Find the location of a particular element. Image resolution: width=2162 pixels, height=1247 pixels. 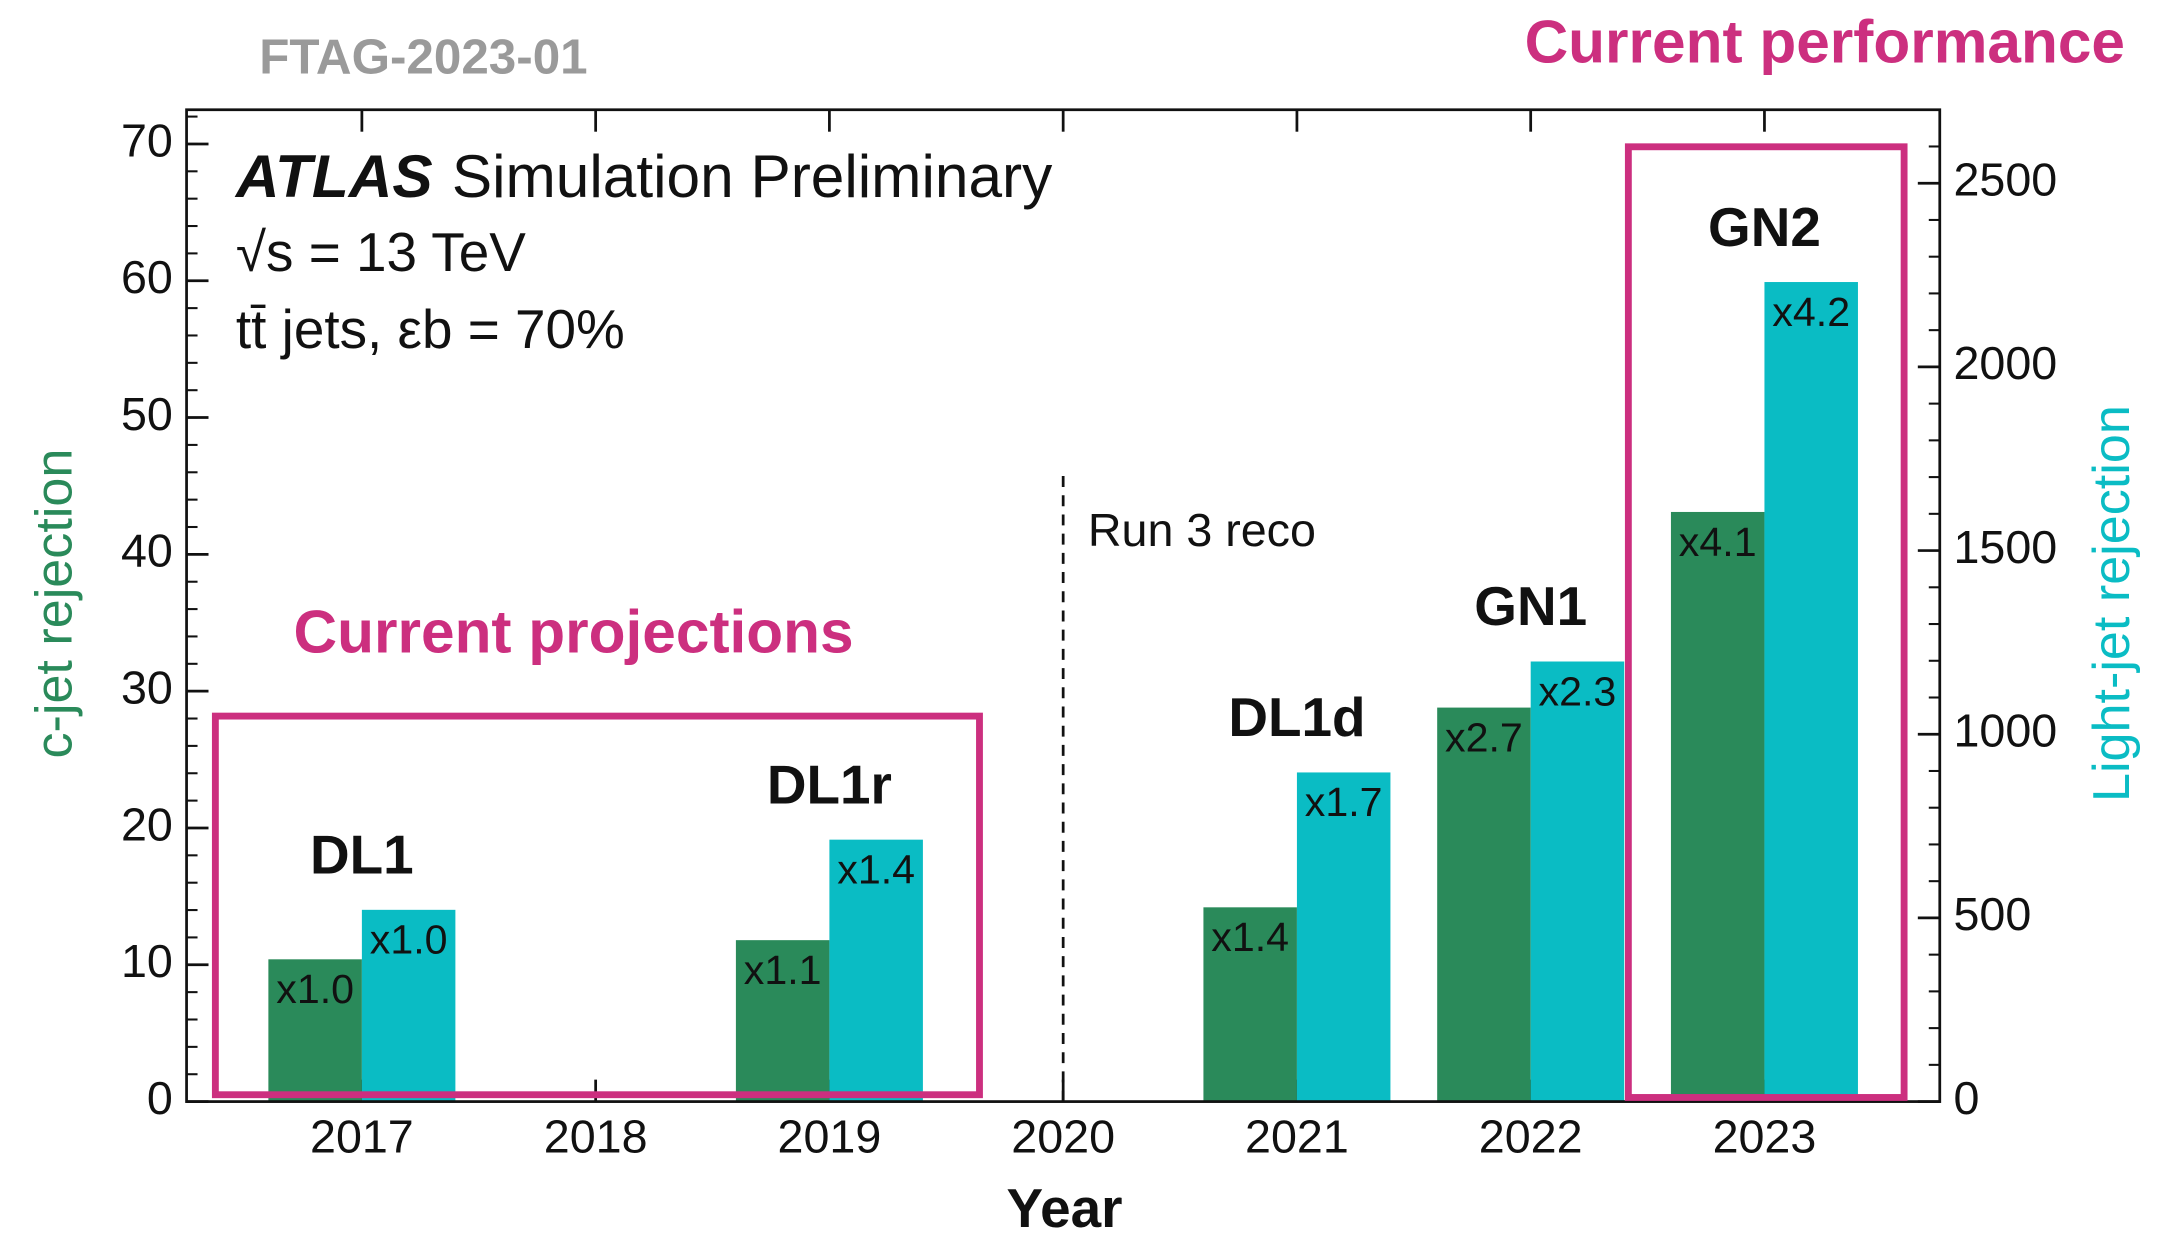

performance-box is located at coordinates (1766, 622).